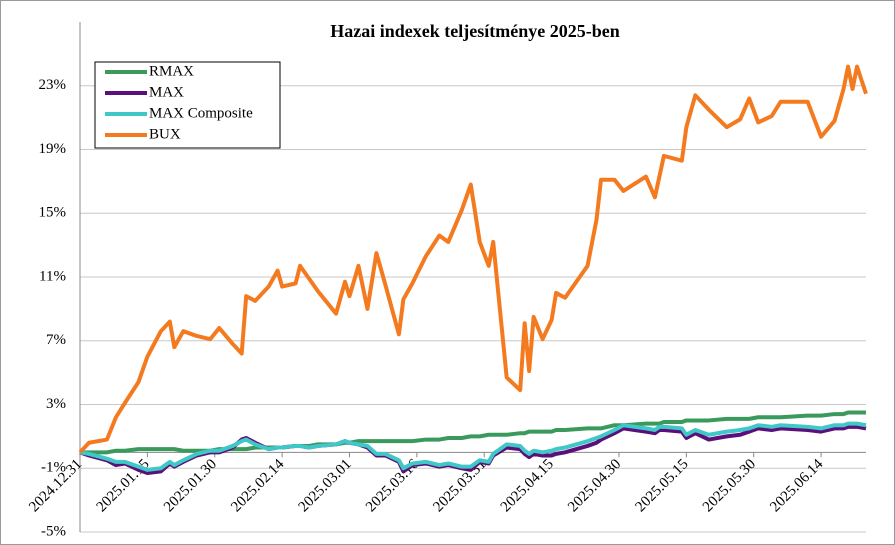 This screenshot has width=895, height=545. Describe the element at coordinates (473, 446) in the screenshot. I see `series-line` at that location.